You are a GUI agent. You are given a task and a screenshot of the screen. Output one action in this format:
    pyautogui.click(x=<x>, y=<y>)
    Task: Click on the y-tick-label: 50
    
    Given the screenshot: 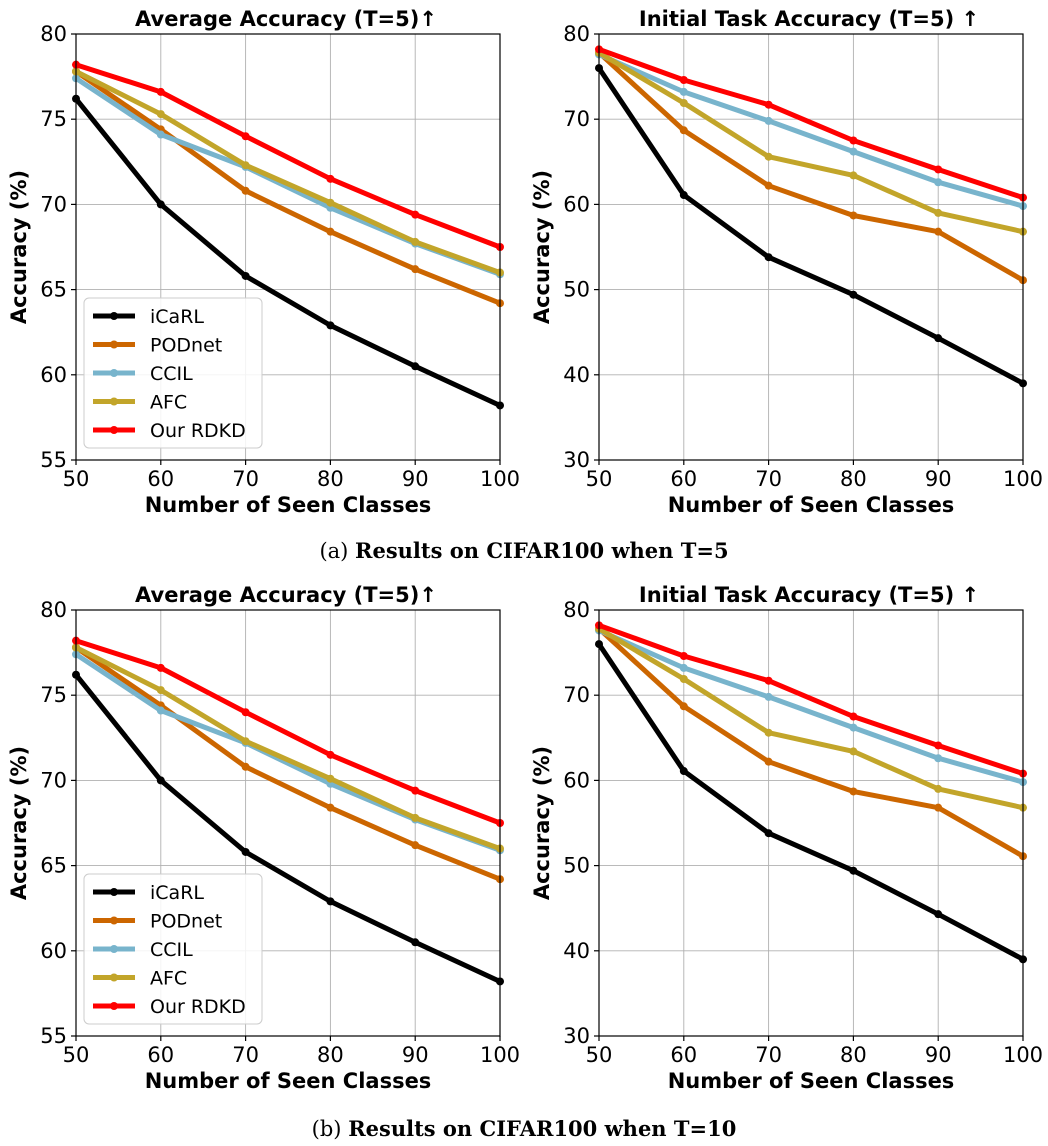 What is the action you would take?
    pyautogui.click(x=576, y=866)
    